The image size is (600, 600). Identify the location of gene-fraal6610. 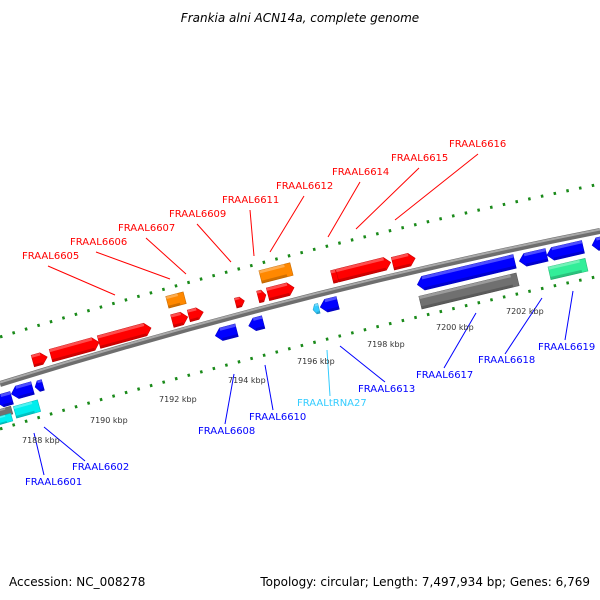
(256, 323).